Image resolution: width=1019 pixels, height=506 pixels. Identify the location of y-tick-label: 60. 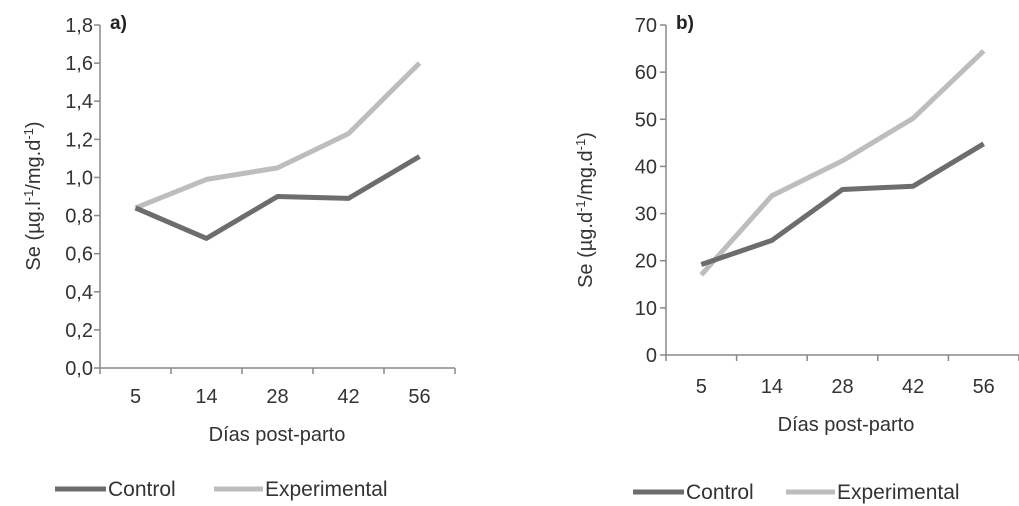
(646, 73).